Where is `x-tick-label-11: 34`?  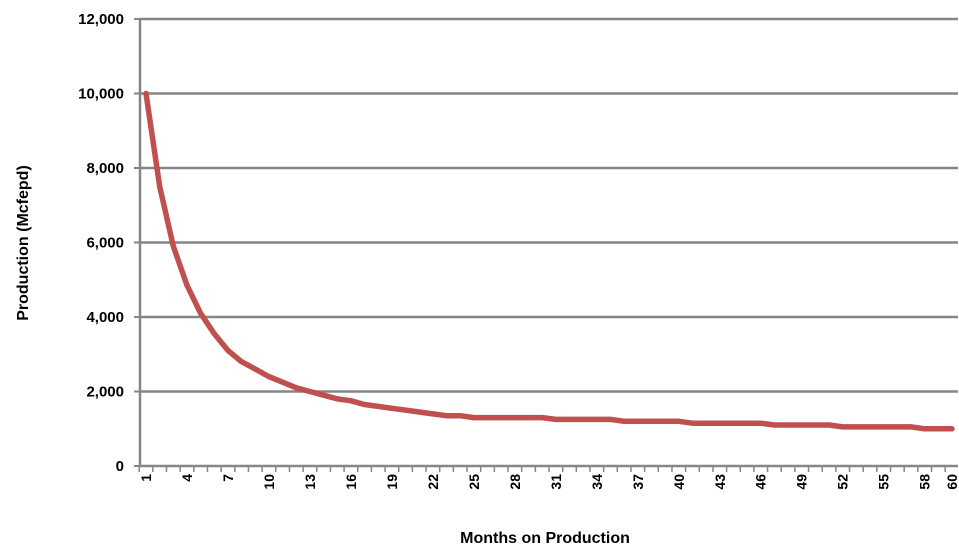 x-tick-label-11: 34 is located at coordinates (597, 482).